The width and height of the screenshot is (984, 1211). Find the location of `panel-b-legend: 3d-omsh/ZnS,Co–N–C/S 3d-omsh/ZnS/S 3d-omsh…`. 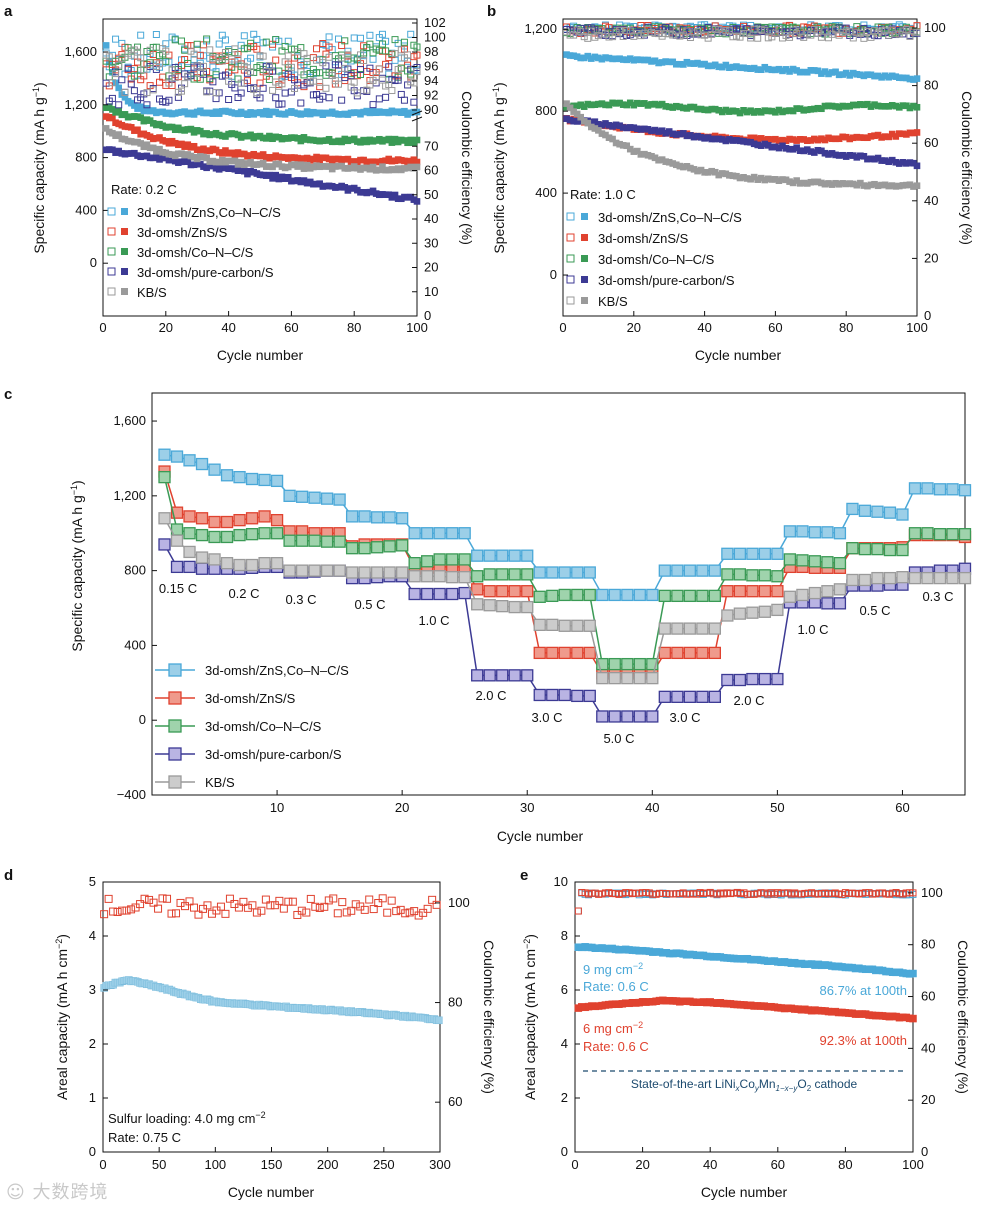

panel-b-legend: 3d-omsh/ZnS,Co–N–C/S 3d-omsh/ZnS/S 3d-omsh… is located at coordinates (654, 259).